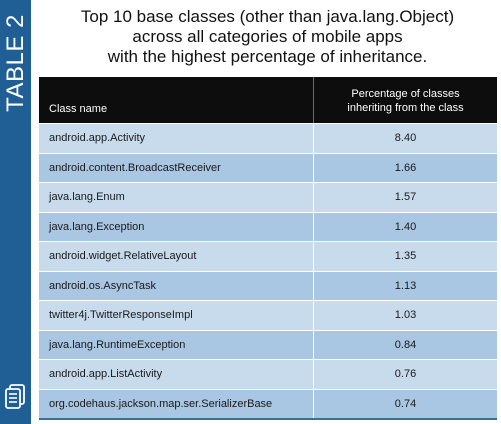 This screenshot has width=501, height=424. I want to click on class-name-cell: android.os.AsyncTask, so click(102, 285).